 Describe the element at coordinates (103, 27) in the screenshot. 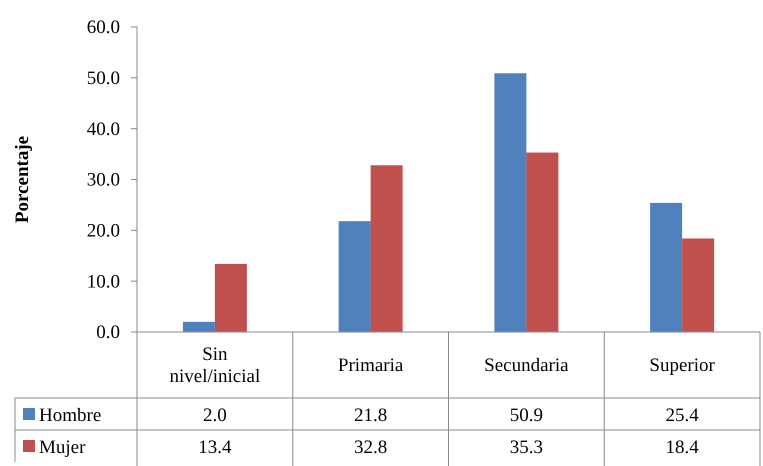

I see `y-tick-label: 60.0` at that location.